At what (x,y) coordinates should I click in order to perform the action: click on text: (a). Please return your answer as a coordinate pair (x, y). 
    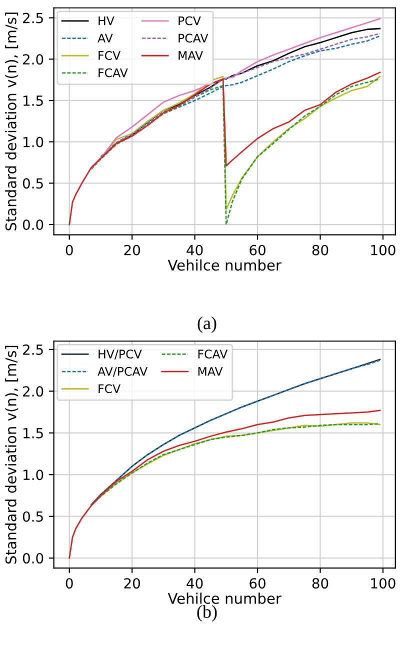
    Looking at the image, I should click on (207, 324).